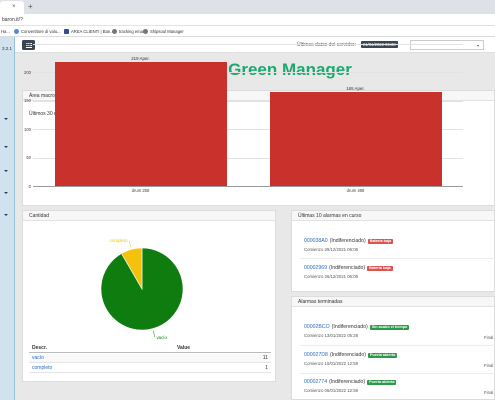  What do you see at coordinates (27, 129) in the screenshot?
I see `y-tick-label: 100` at bounding box center [27, 129].